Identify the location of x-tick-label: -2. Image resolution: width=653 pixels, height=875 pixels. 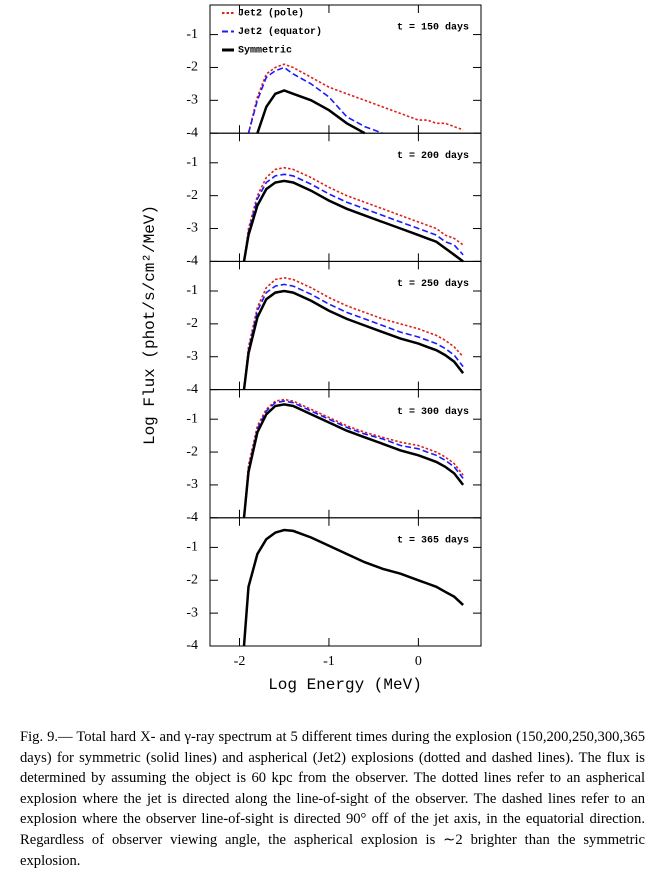
(240, 661).